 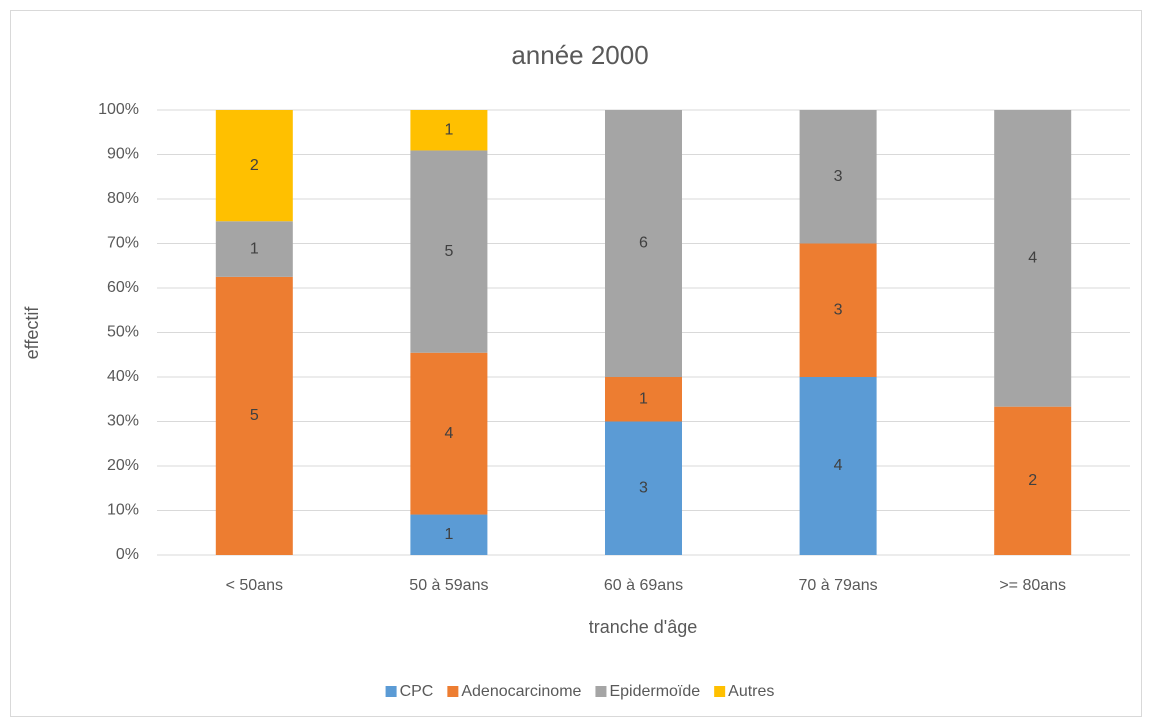 I want to click on y-tick-label: 20%, so click(x=123, y=465).